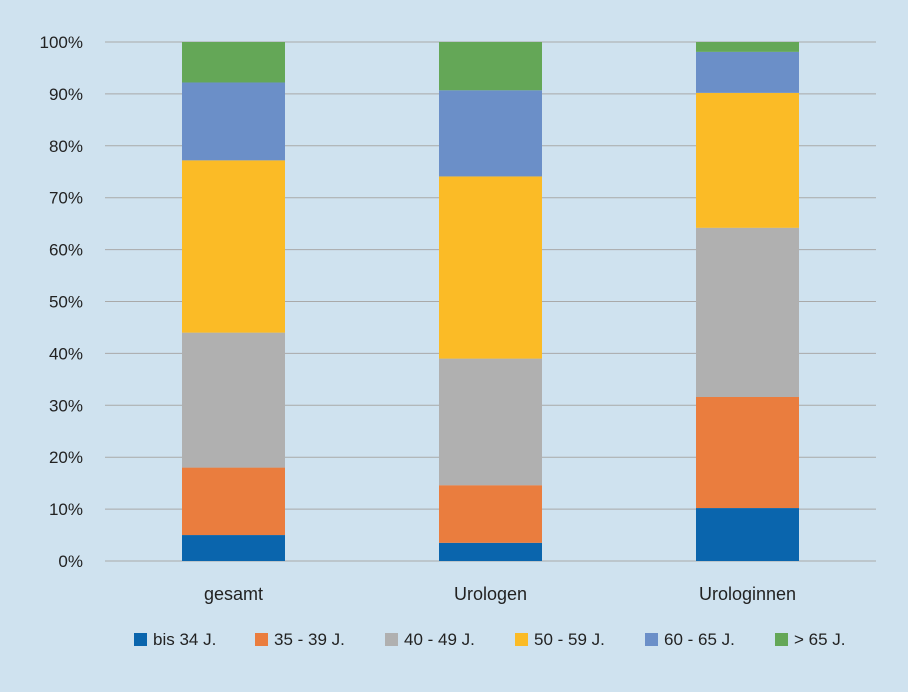  Describe the element at coordinates (70, 561) in the screenshot. I see `y-tick-label: 0%` at that location.